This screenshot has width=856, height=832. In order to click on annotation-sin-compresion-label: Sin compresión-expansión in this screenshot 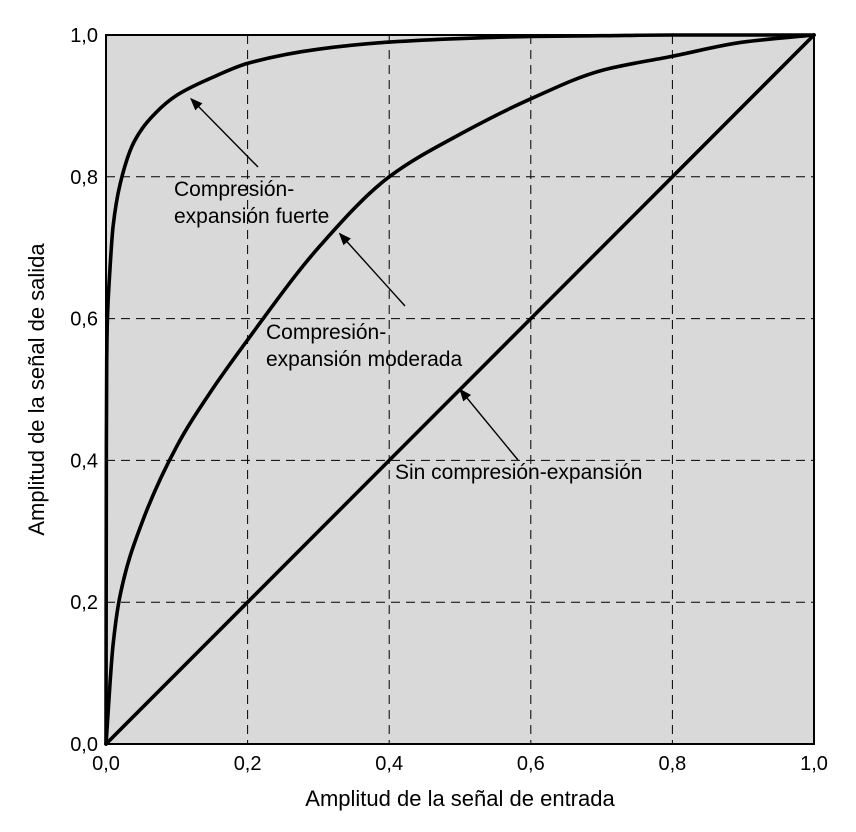, I will do `click(518, 472)`.